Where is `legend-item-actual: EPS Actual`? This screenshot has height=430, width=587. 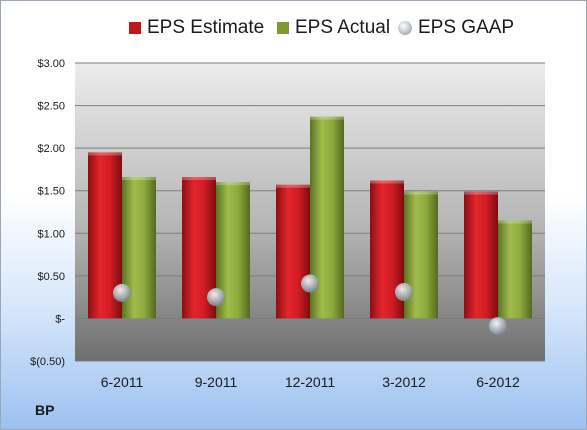
legend-item-actual: EPS Actual is located at coordinates (333, 28).